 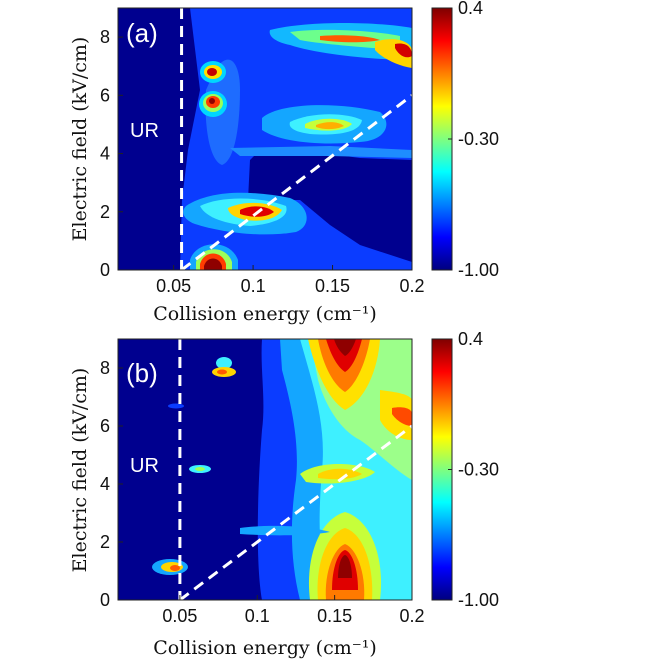 What do you see at coordinates (265, 648) in the screenshot?
I see `x-axis-label-b: Collision energy (cm⁻¹)` at bounding box center [265, 648].